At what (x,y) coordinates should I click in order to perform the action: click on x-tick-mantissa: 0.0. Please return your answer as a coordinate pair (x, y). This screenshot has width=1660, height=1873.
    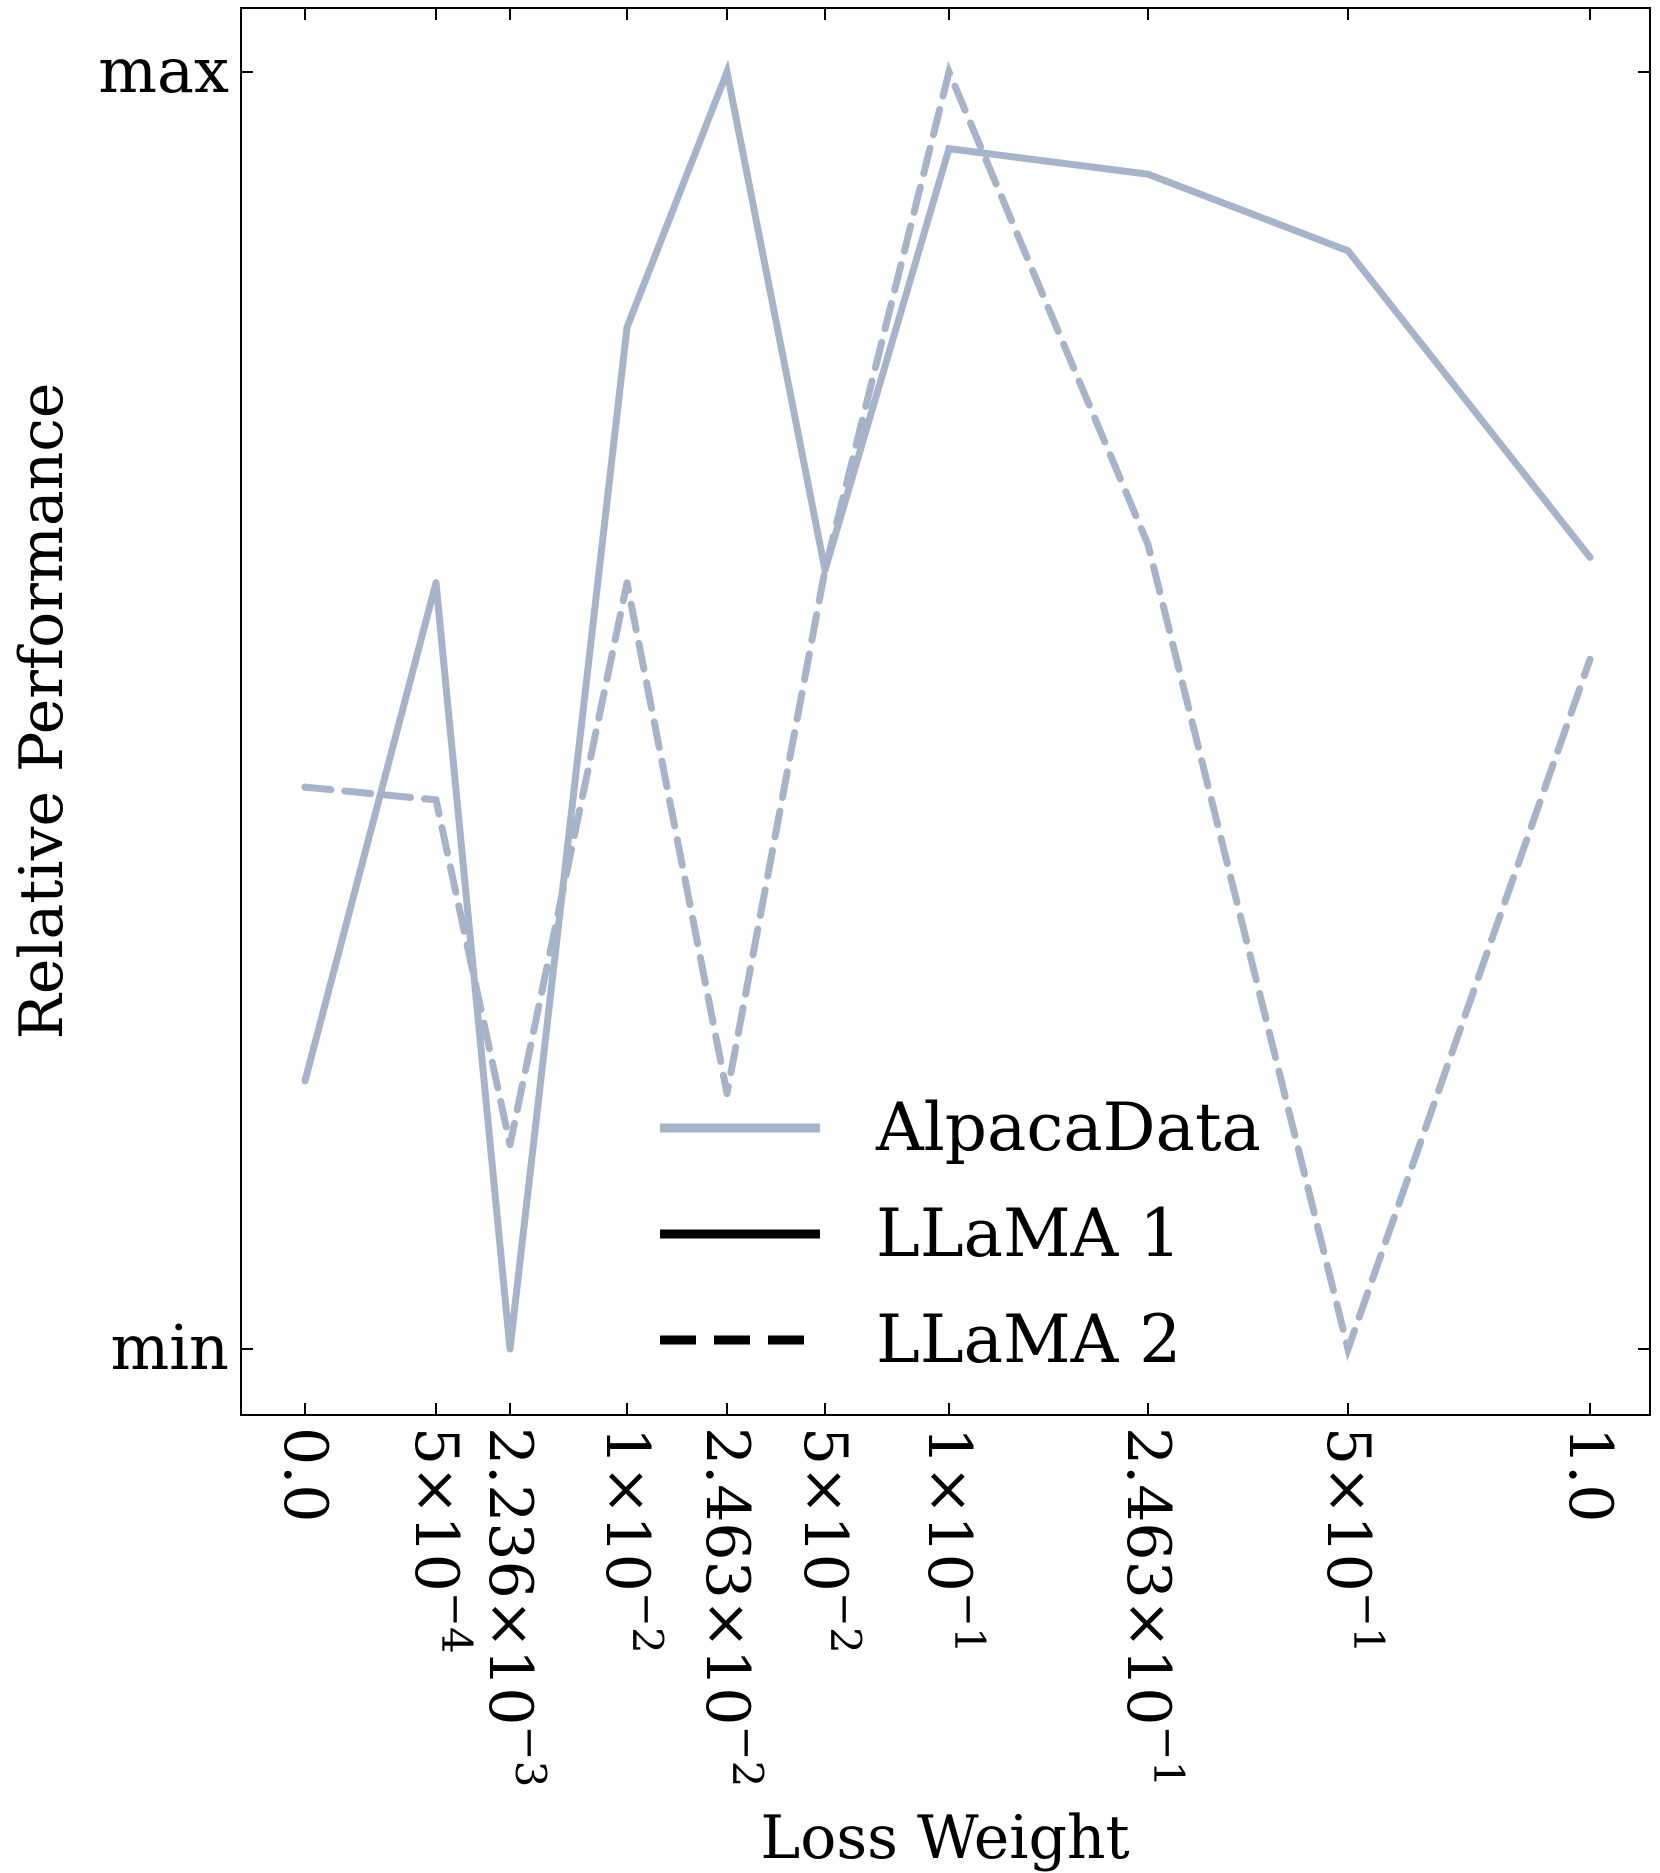
    Looking at the image, I should click on (305, 1474).